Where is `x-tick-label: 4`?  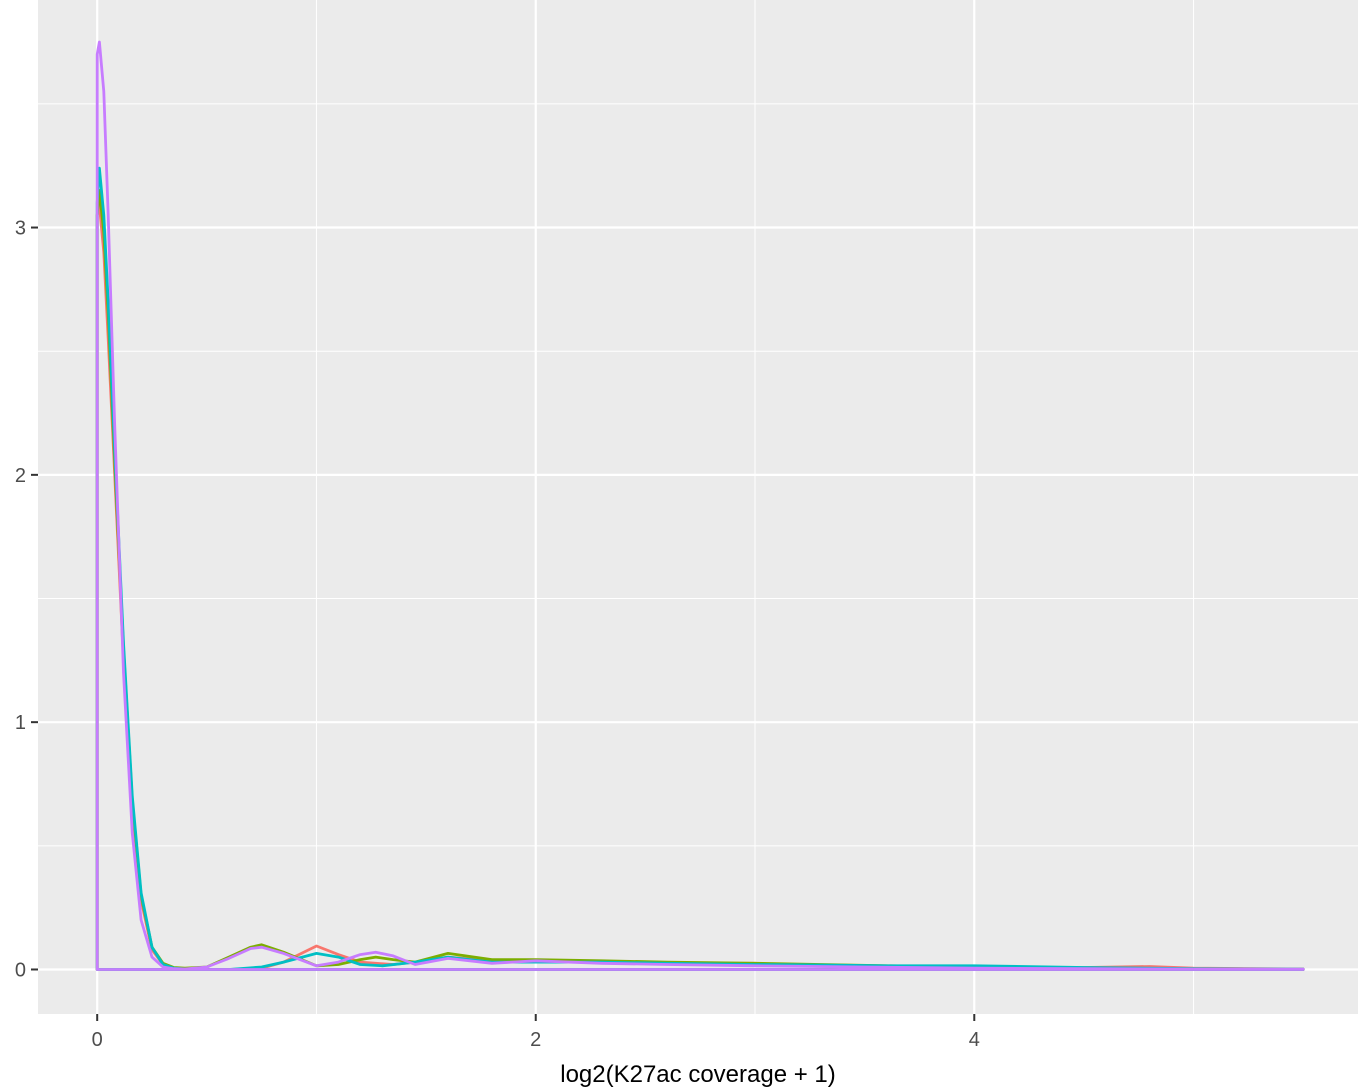 x-tick-label: 4 is located at coordinates (974, 1040).